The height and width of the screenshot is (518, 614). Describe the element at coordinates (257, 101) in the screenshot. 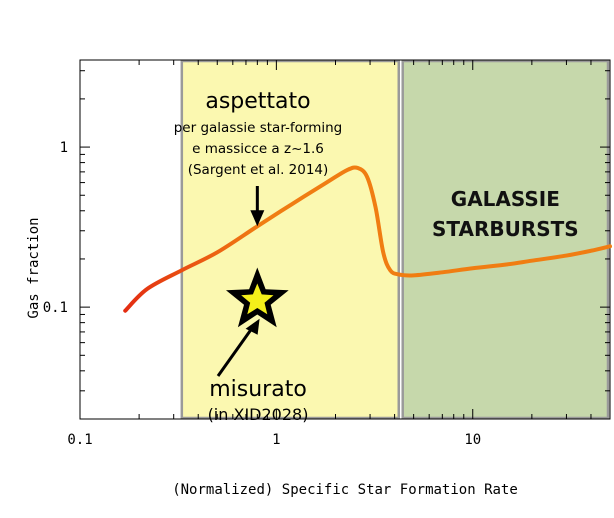

I see `annotation-expected-line-0: aspettato` at that location.